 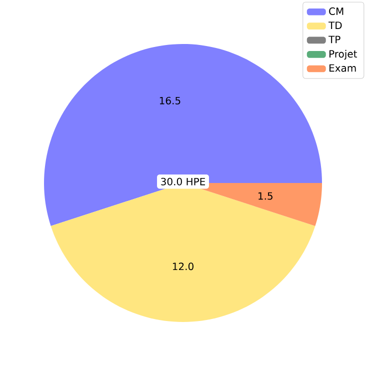 What do you see at coordinates (183, 182) in the screenshot?
I see `text: 30.0 HPE` at bounding box center [183, 182].